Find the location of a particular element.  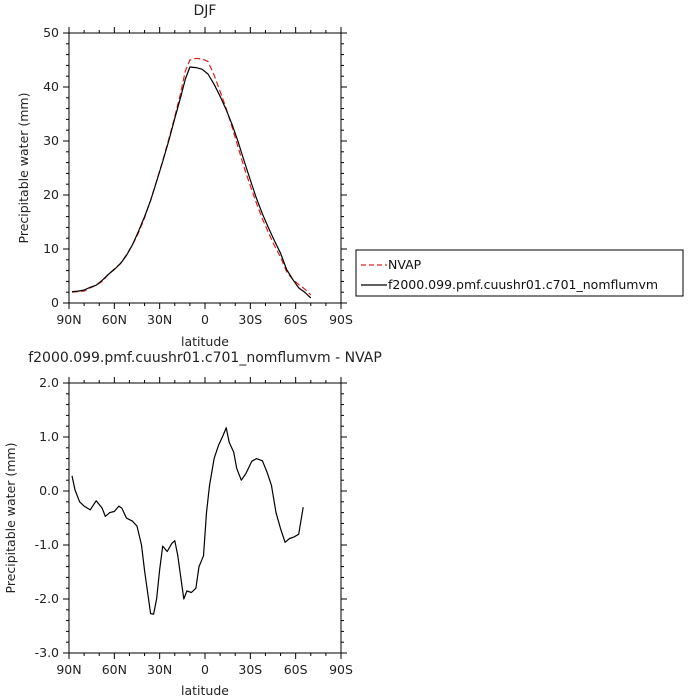

legend-box is located at coordinates (519, 273).